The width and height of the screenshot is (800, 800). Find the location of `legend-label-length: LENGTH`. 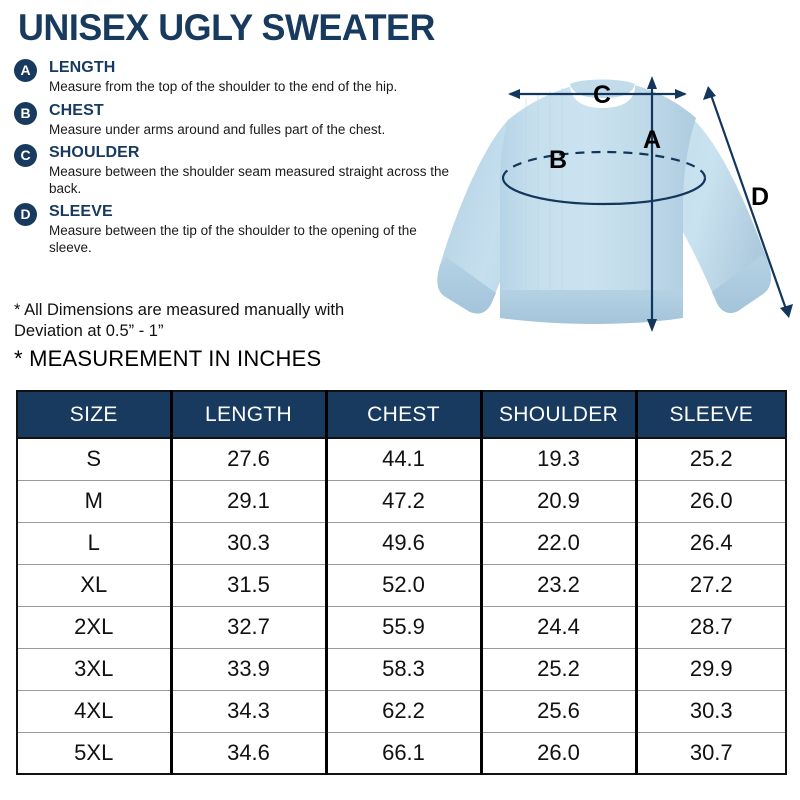

legend-label-length: LENGTH is located at coordinates (82, 67).